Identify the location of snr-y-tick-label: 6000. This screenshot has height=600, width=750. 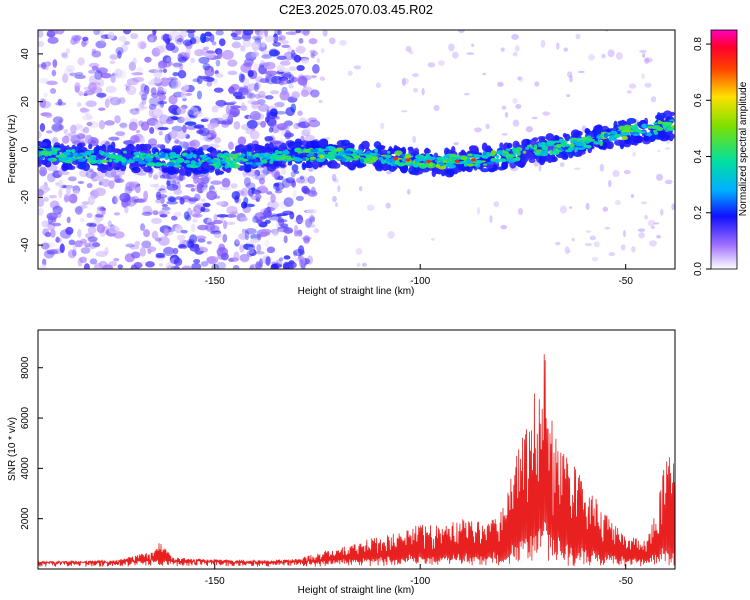
(25, 417).